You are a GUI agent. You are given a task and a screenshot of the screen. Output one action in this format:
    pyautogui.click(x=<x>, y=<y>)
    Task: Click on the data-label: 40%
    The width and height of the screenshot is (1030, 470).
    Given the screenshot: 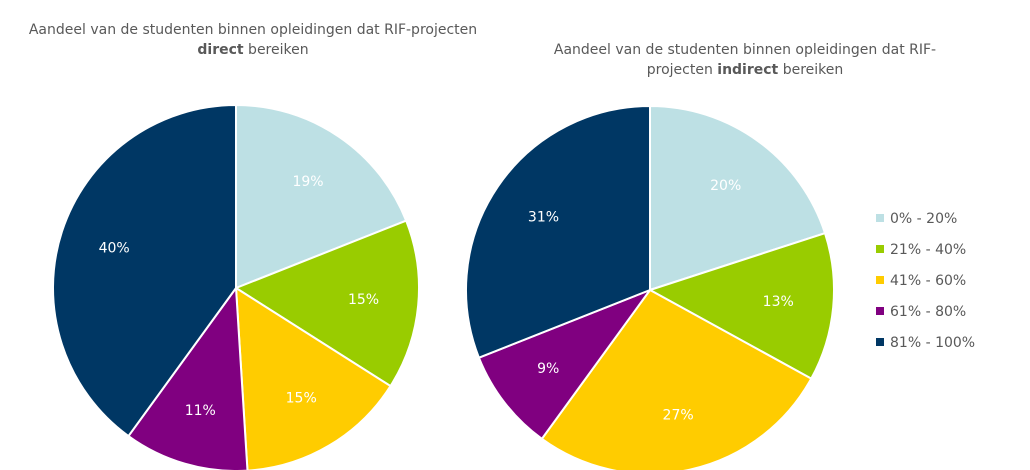 What is the action you would take?
    pyautogui.click(x=114, y=248)
    